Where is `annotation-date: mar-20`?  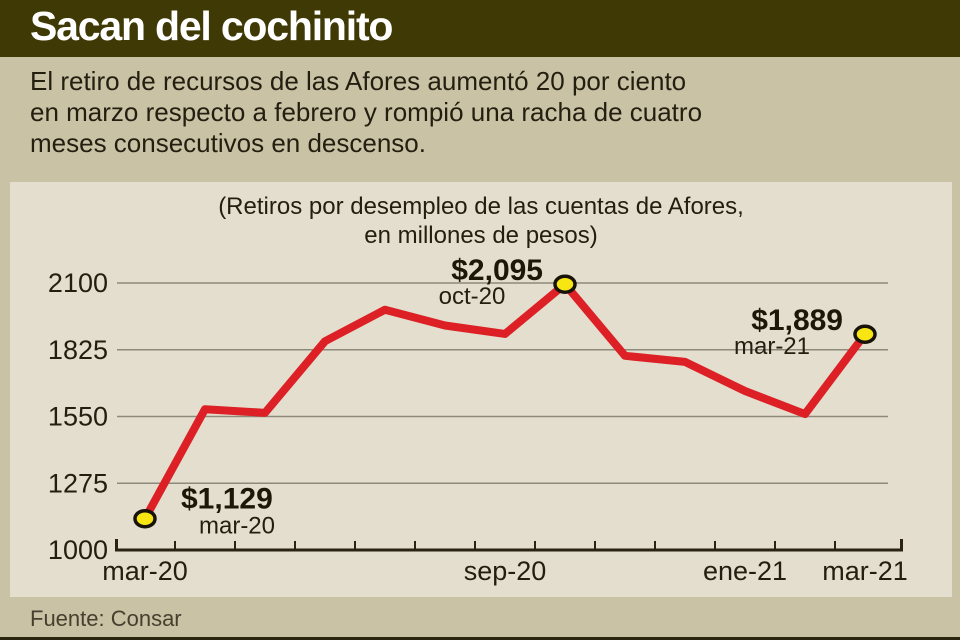 annotation-date: mar-20 is located at coordinates (237, 526).